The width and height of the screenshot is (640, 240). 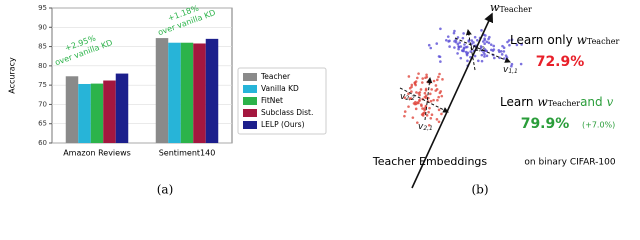 What do you see at coordinates (42, 66) in the screenshot?
I see `y-tick-label: 80` at bounding box center [42, 66].